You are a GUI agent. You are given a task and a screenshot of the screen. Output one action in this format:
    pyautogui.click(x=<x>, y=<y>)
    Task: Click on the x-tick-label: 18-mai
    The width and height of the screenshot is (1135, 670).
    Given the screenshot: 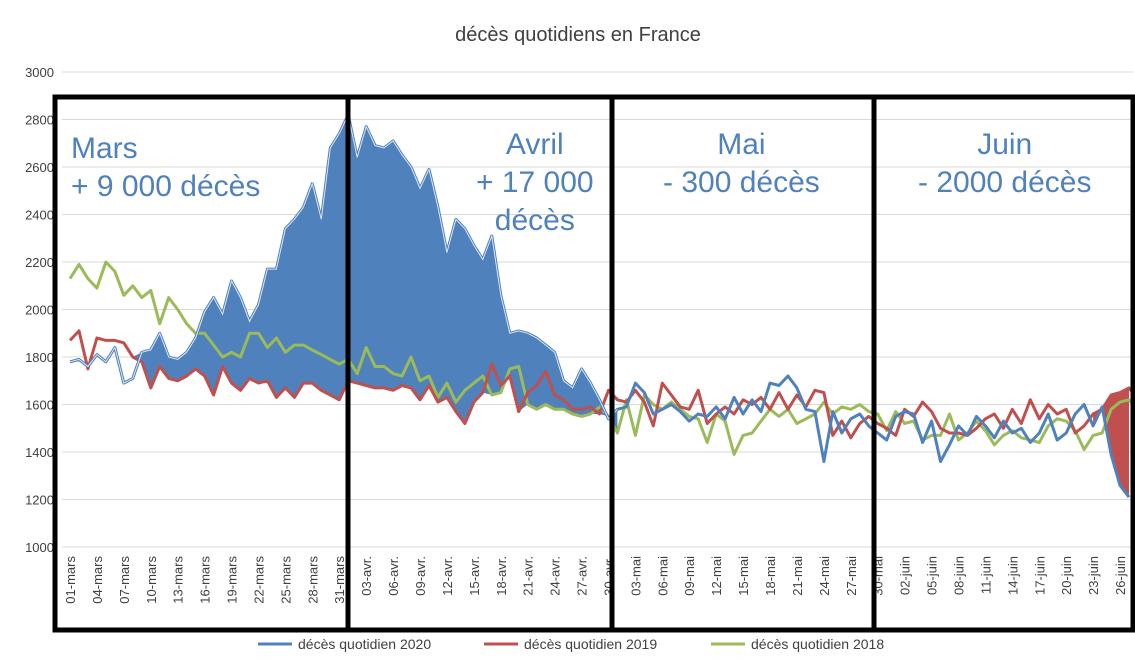 What is the action you would take?
    pyautogui.click(x=770, y=576)
    